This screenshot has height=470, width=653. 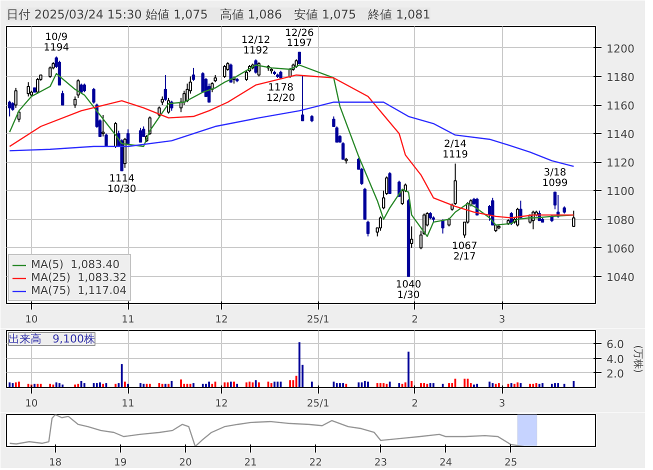 What do you see at coordinates (315, 463) in the screenshot?
I see `x-tick-label: 22` at bounding box center [315, 463].